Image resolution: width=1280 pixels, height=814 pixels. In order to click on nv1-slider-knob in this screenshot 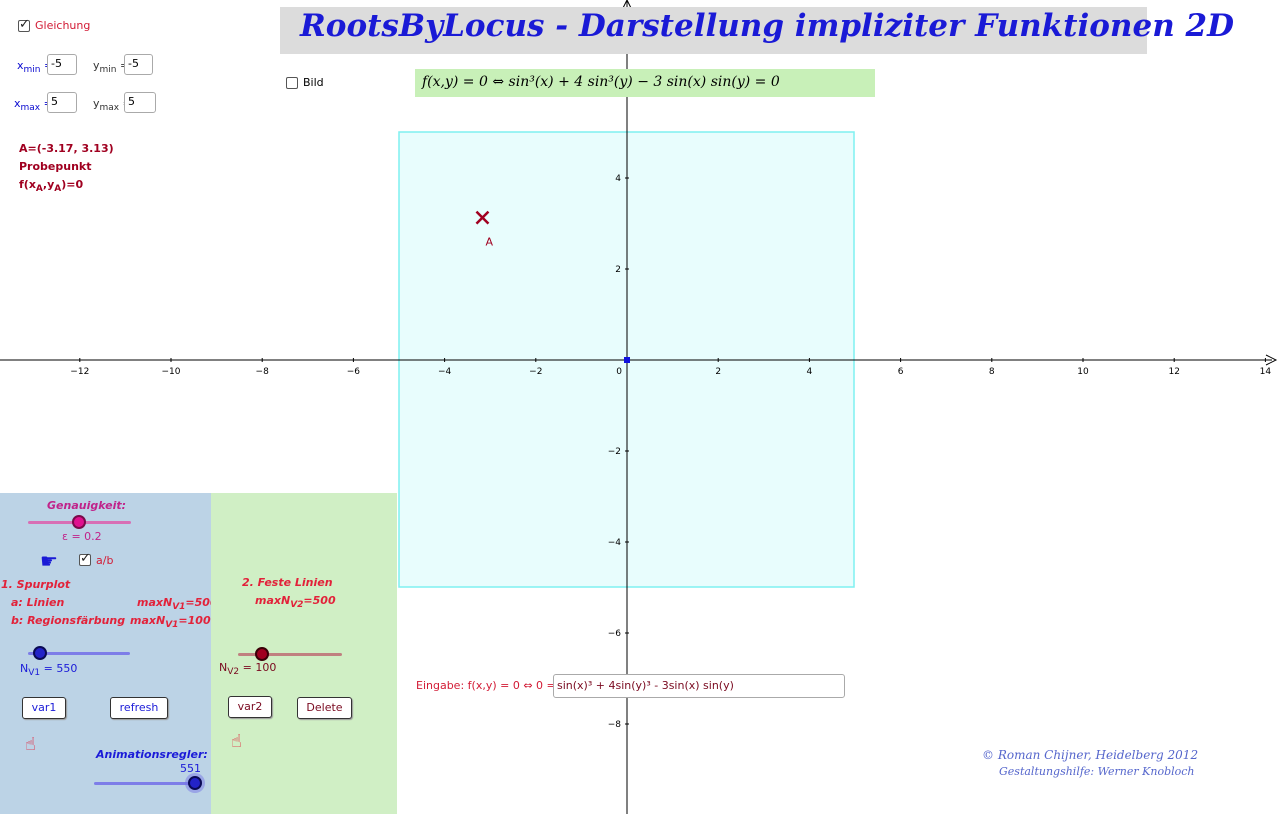, I will do `click(40, 653)`.